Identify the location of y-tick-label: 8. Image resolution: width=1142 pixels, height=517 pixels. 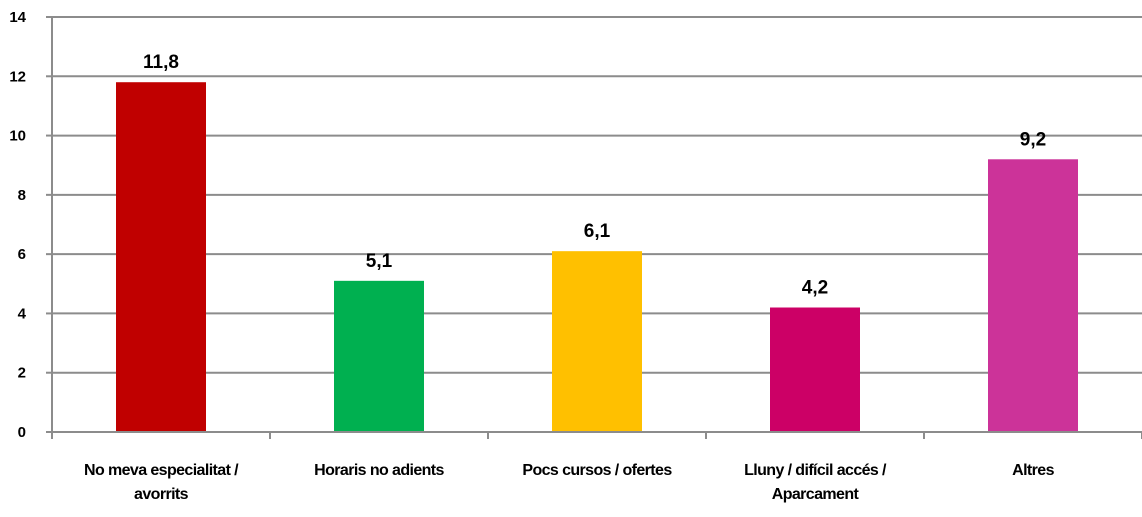
(22, 195).